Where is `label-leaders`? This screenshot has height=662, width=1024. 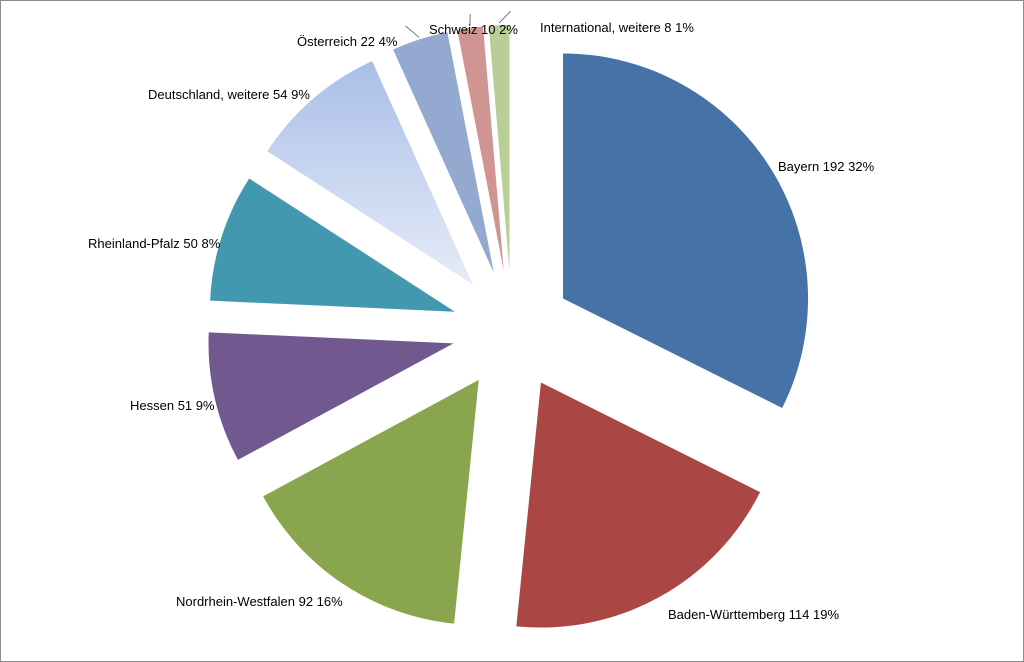 label-leaders is located at coordinates (458, 24).